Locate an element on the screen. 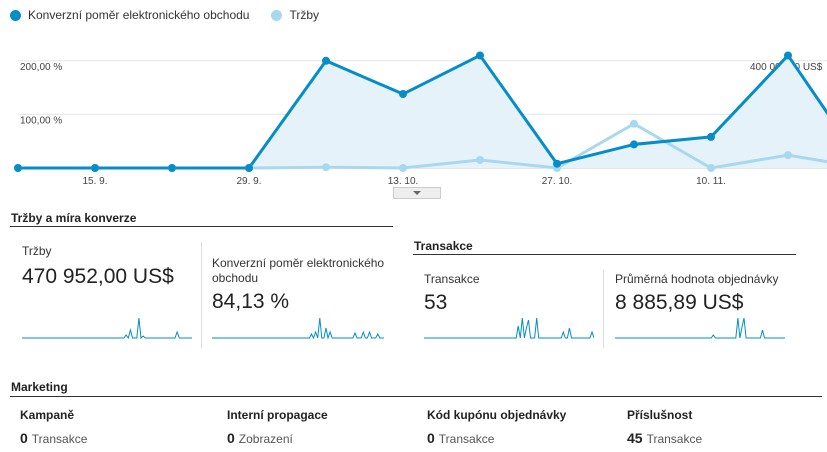 The image size is (827, 452). metric-label: Průměrná hodnota objednávky is located at coordinates (697, 279).